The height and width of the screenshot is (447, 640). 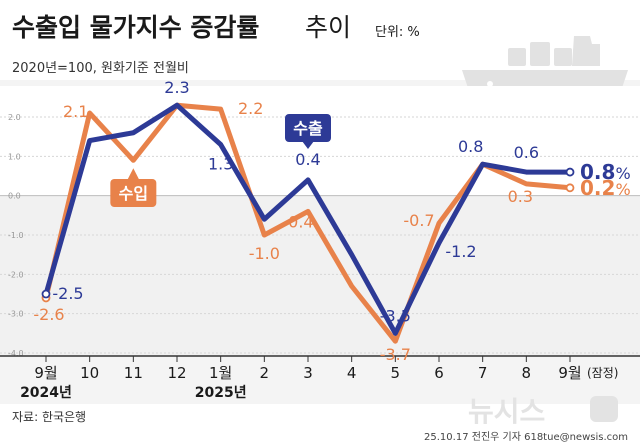 What do you see at coordinates (100, 68) in the screenshot?
I see `subtitle: 2020년=100, 원화기준 전월비` at bounding box center [100, 68].